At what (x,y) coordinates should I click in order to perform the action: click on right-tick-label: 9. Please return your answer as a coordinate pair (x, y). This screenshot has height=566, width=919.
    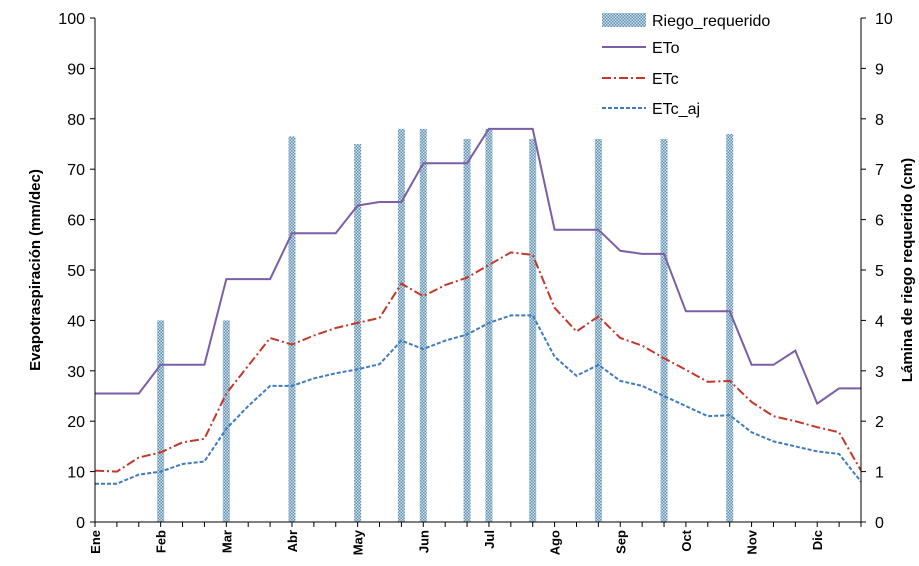
    Looking at the image, I should click on (879, 69).